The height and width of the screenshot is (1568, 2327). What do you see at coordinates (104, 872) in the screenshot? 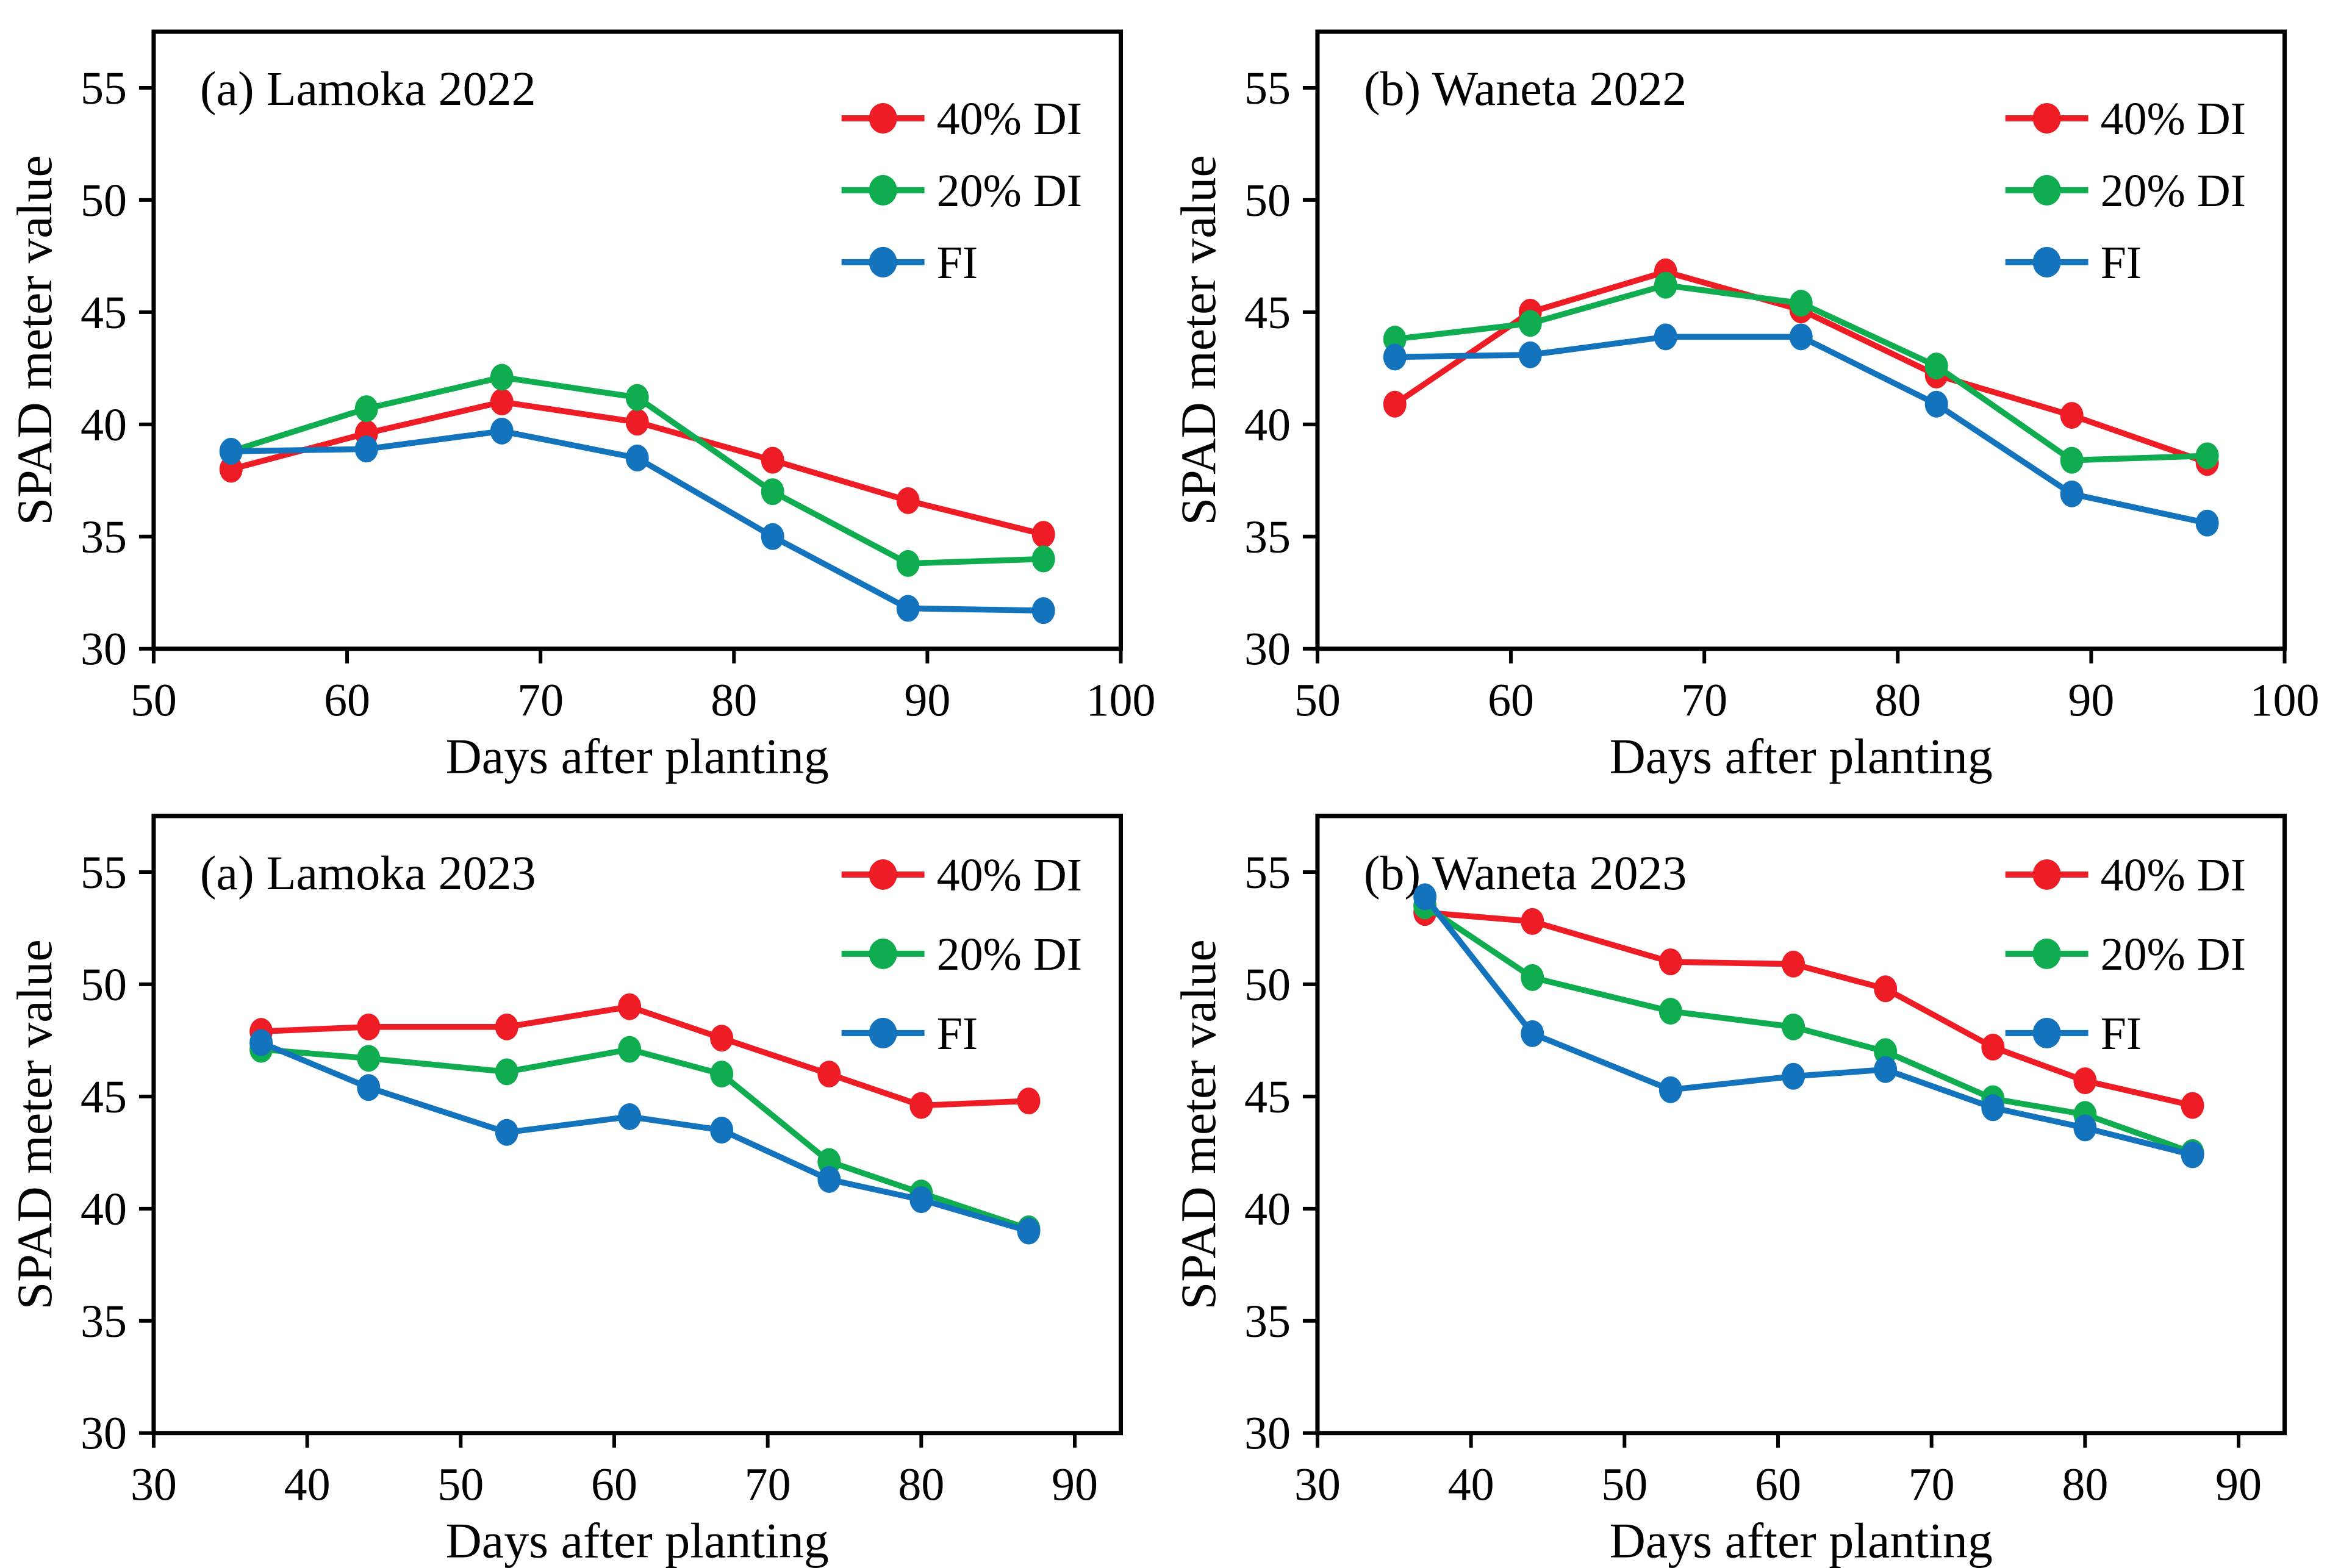
I see `y-tick-label: 55` at bounding box center [104, 872].